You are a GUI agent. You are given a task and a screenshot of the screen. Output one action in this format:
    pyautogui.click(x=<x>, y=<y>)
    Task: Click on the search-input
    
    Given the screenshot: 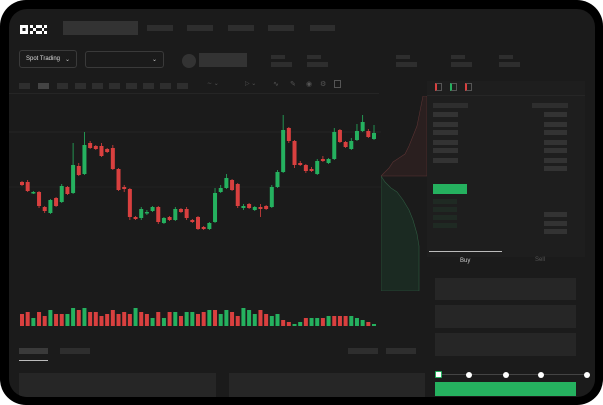 What is the action you would take?
    pyautogui.click(x=100, y=28)
    